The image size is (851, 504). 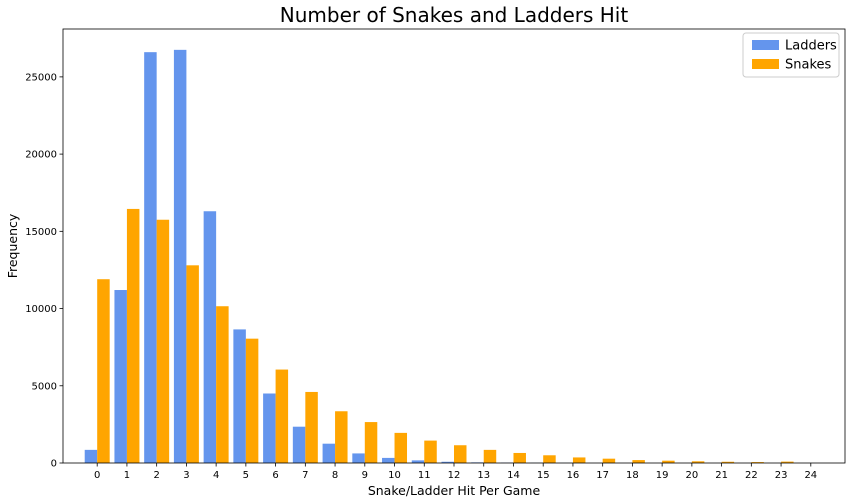 What do you see at coordinates (513, 475) in the screenshot?
I see `x-tick-label: 14` at bounding box center [513, 475].